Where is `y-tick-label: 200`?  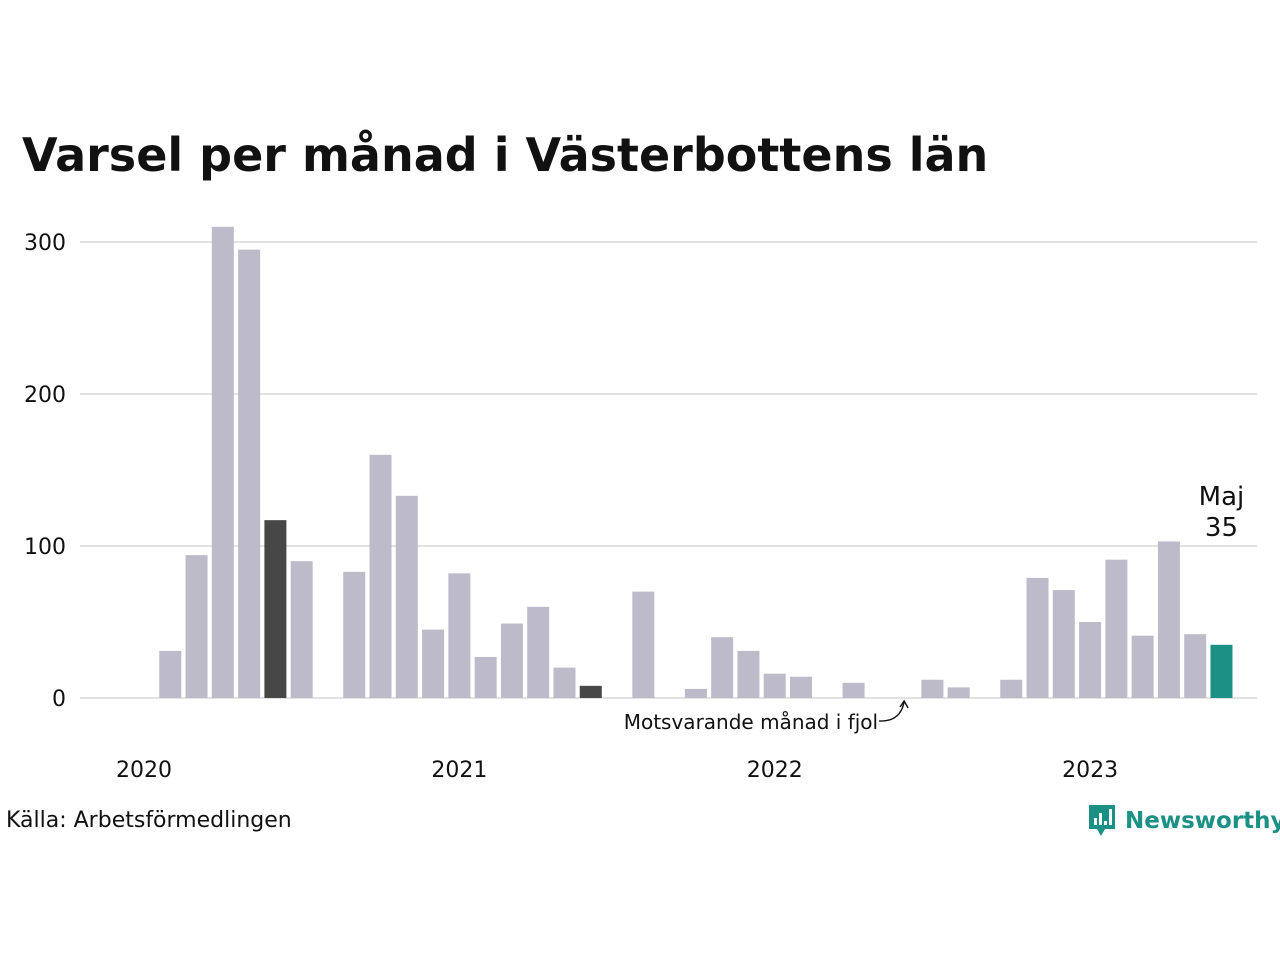
y-tick-label: 200 is located at coordinates (45, 395).